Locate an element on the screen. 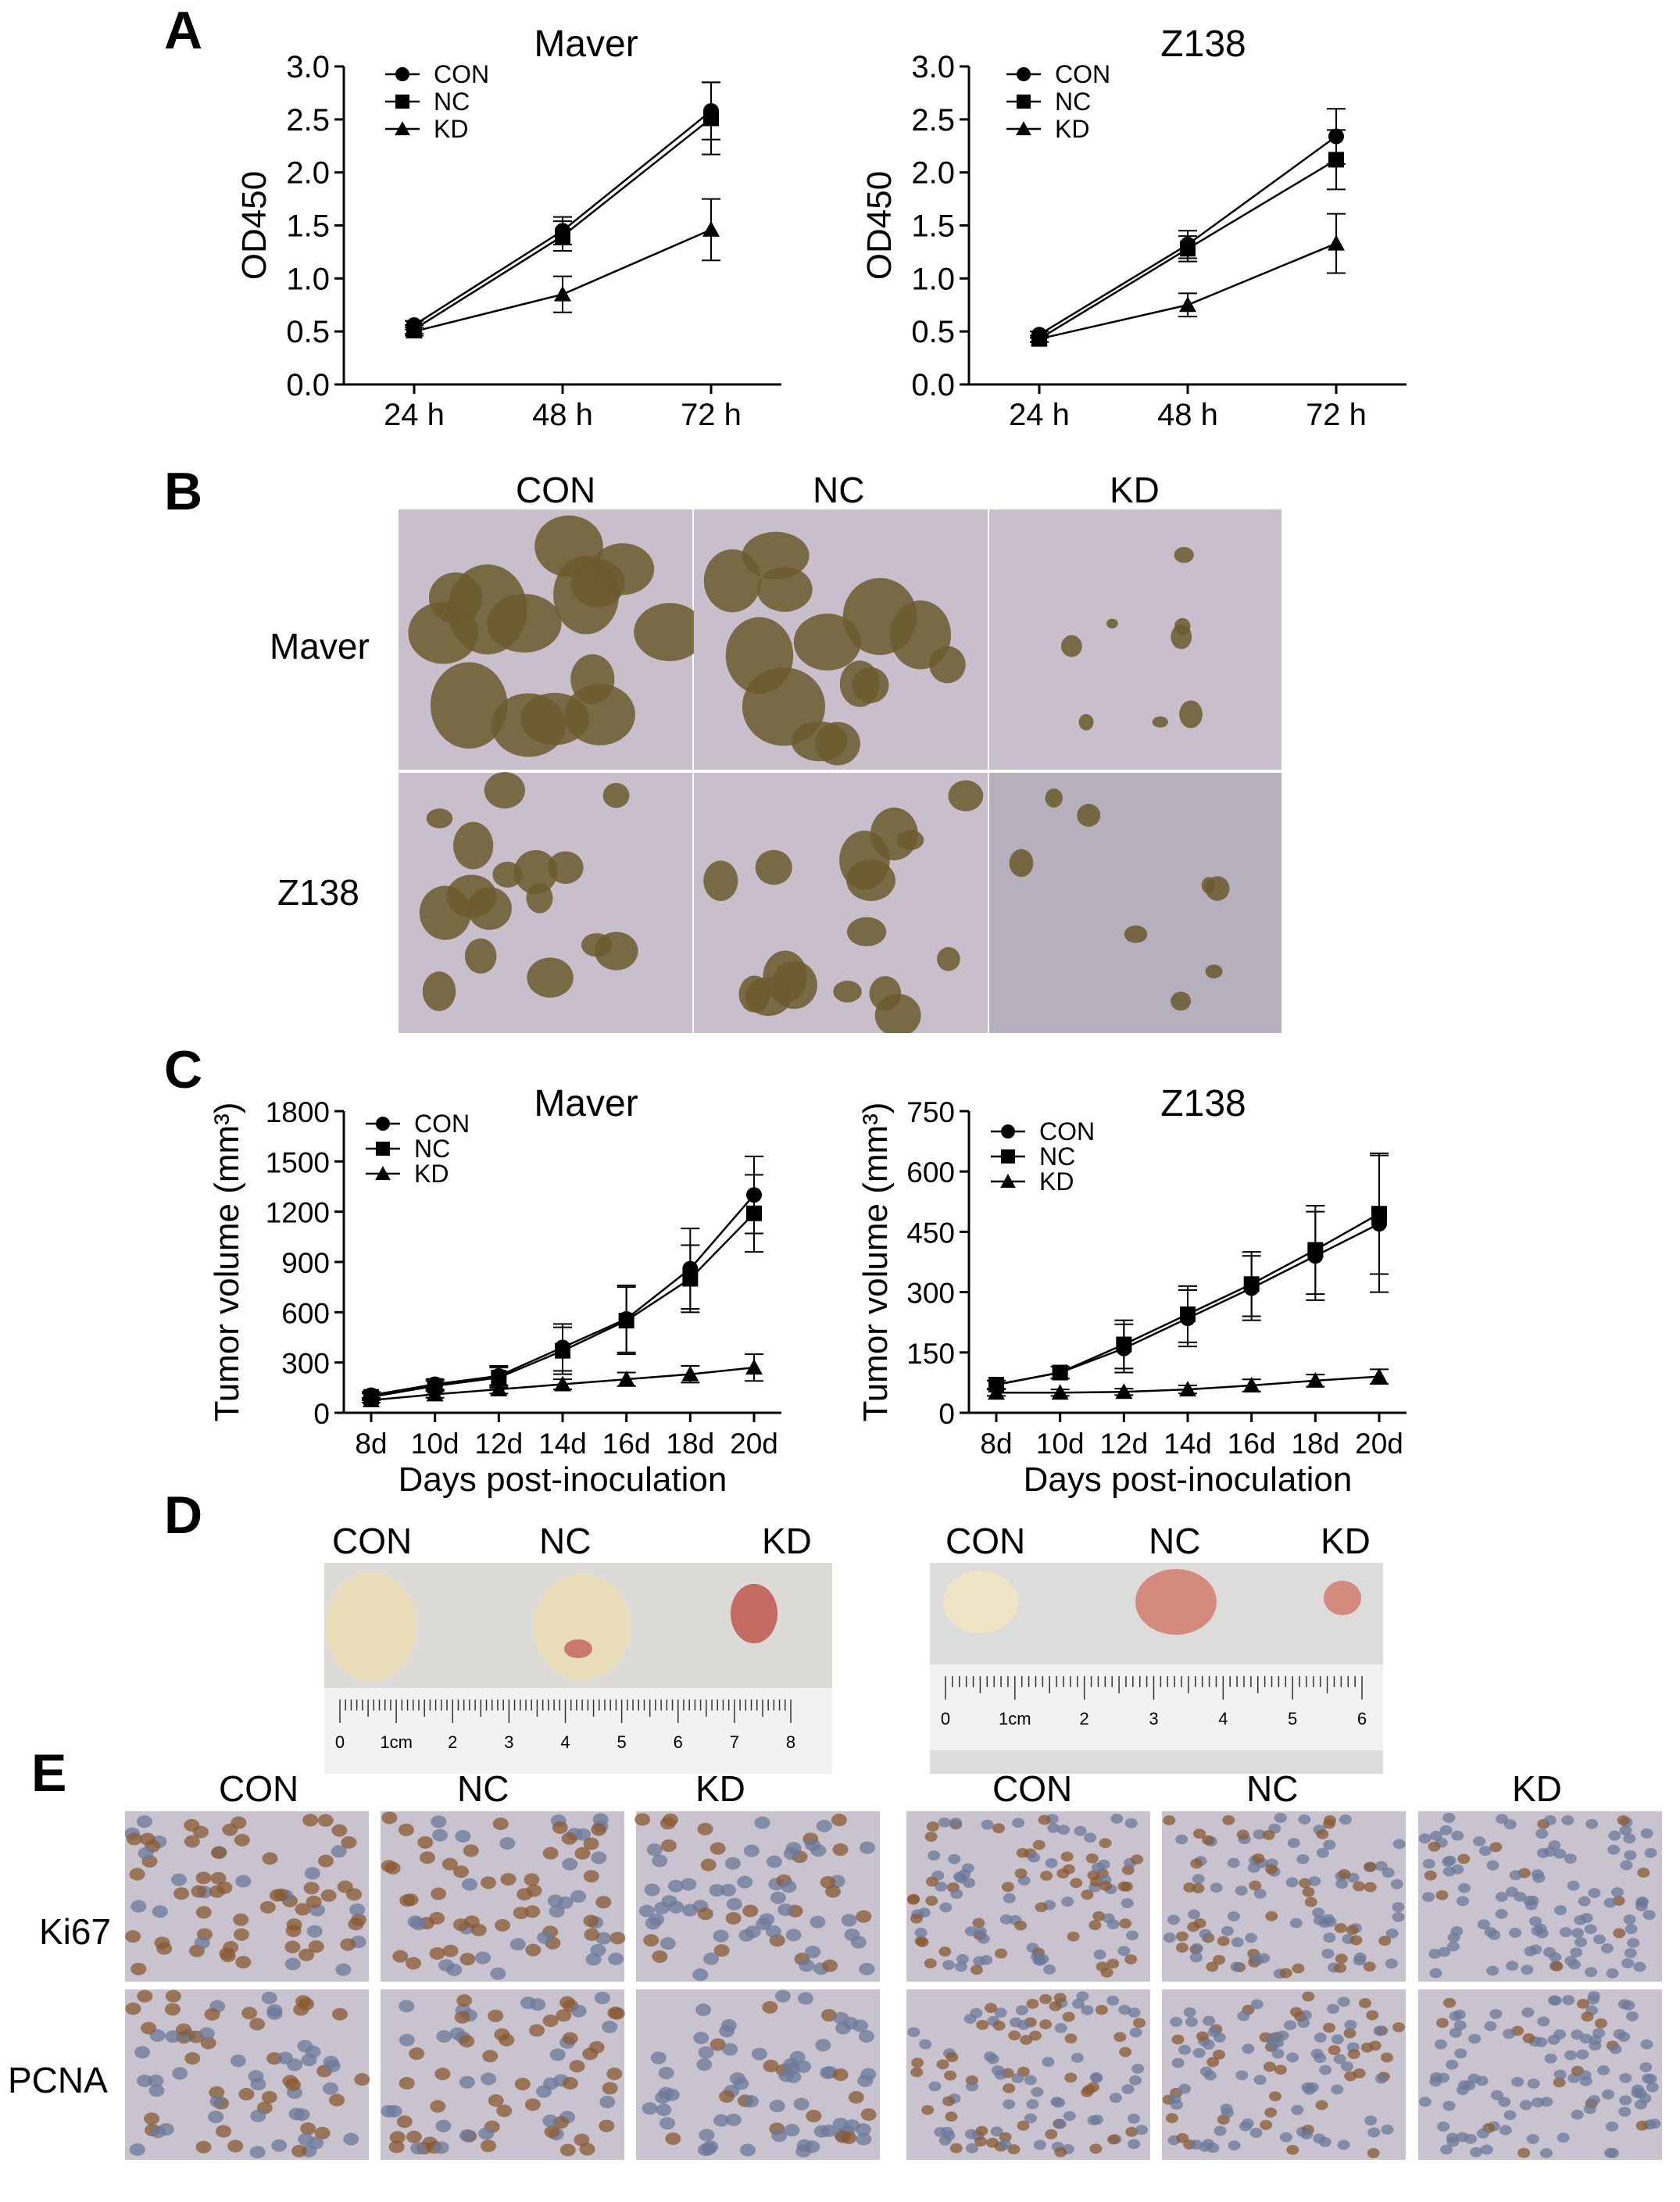  x-tick-label: 72 h is located at coordinates (1336, 415).